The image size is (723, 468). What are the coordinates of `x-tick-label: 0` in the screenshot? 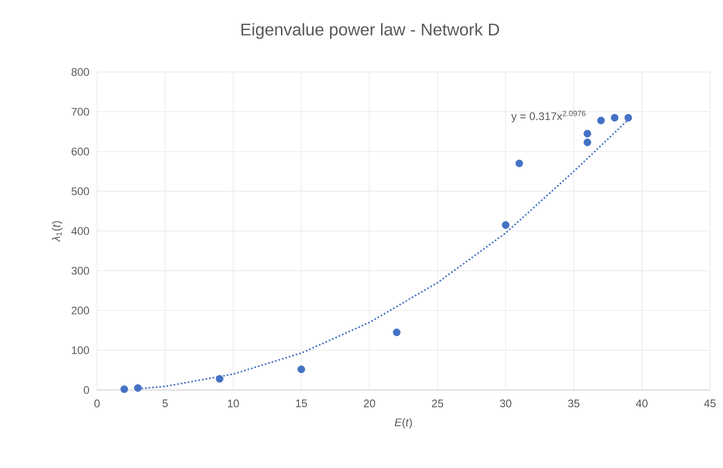 It's located at (97, 404).